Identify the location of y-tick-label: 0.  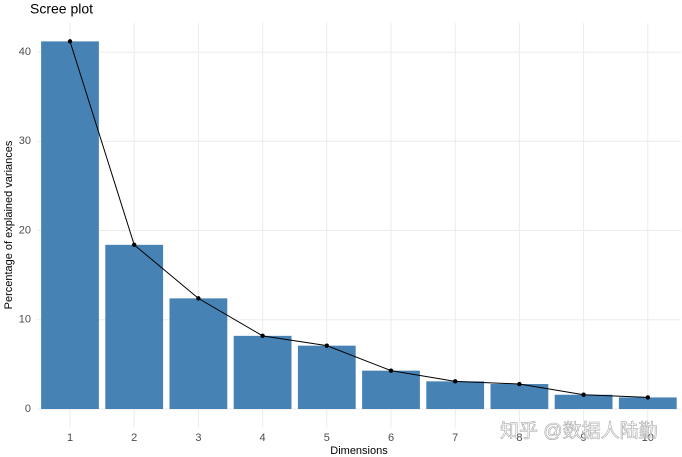
(28, 409).